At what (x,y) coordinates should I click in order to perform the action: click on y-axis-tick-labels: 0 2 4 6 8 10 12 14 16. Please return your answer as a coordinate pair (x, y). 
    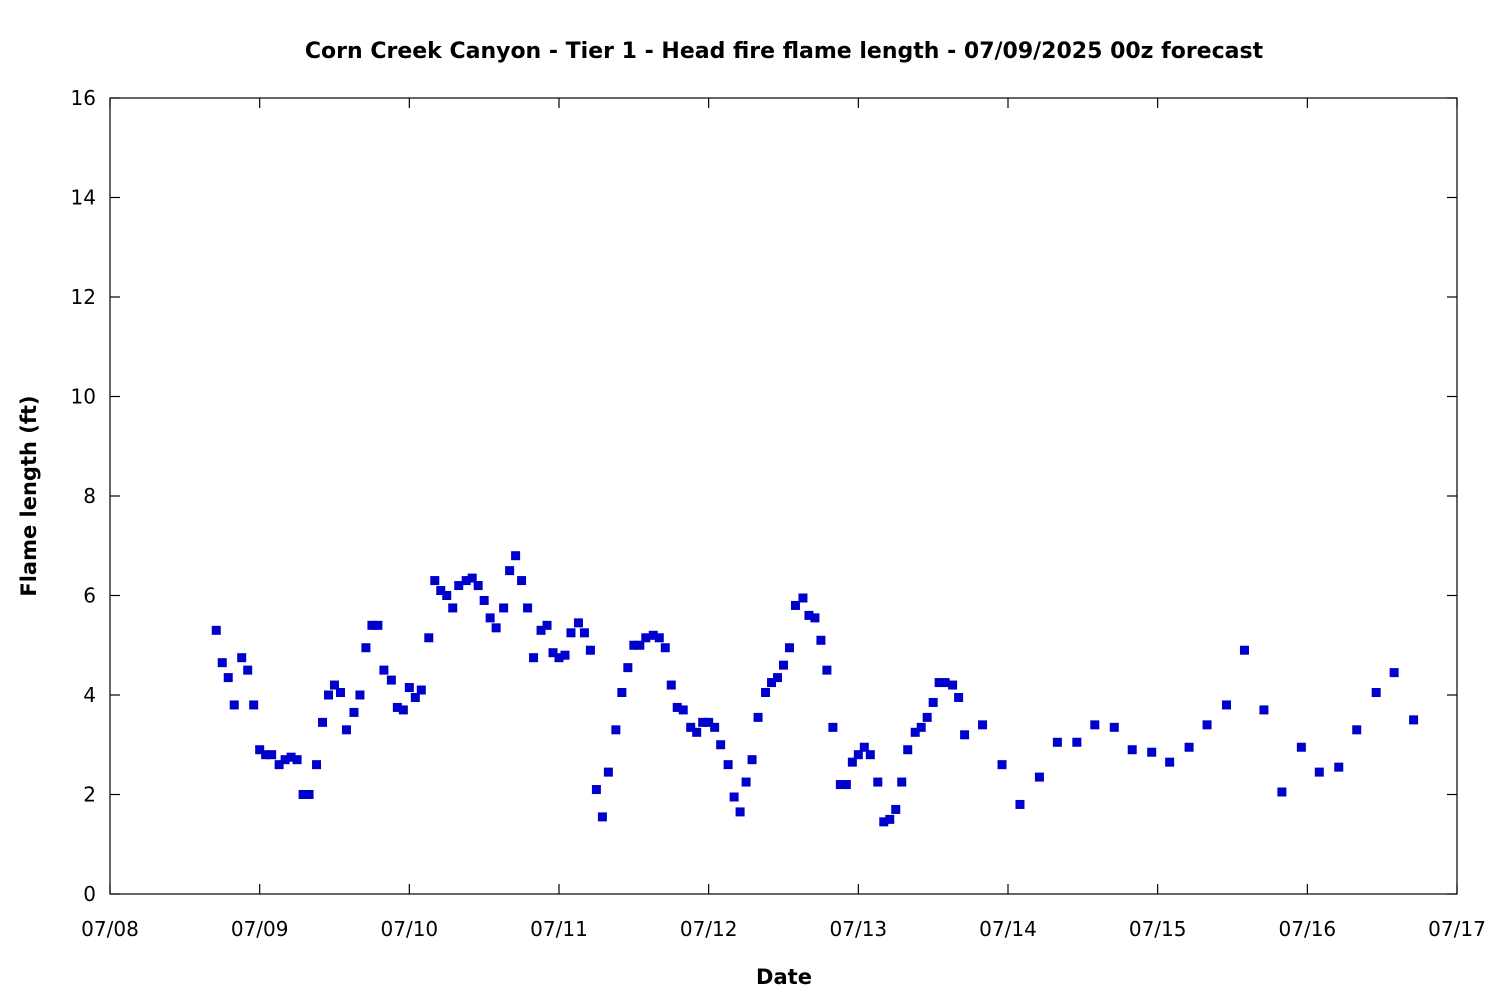
    Looking at the image, I should click on (83, 496).